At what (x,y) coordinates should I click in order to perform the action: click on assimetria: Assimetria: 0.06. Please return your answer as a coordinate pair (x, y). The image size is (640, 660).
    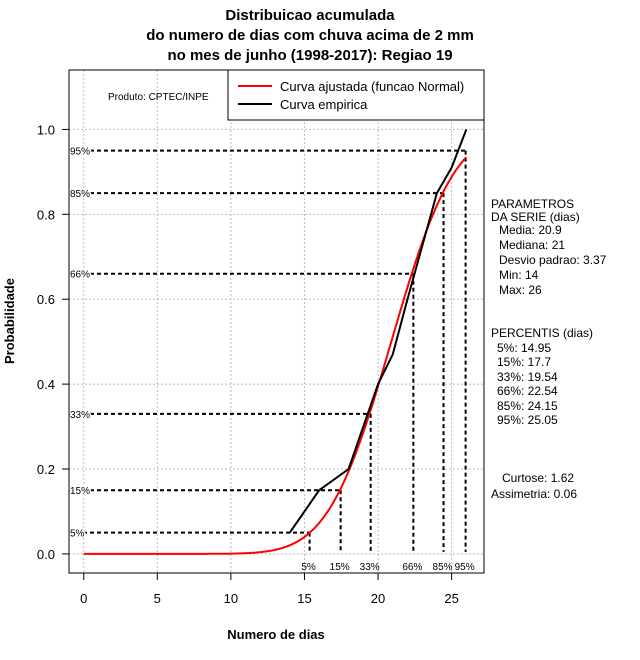
    Looking at the image, I should click on (534, 494).